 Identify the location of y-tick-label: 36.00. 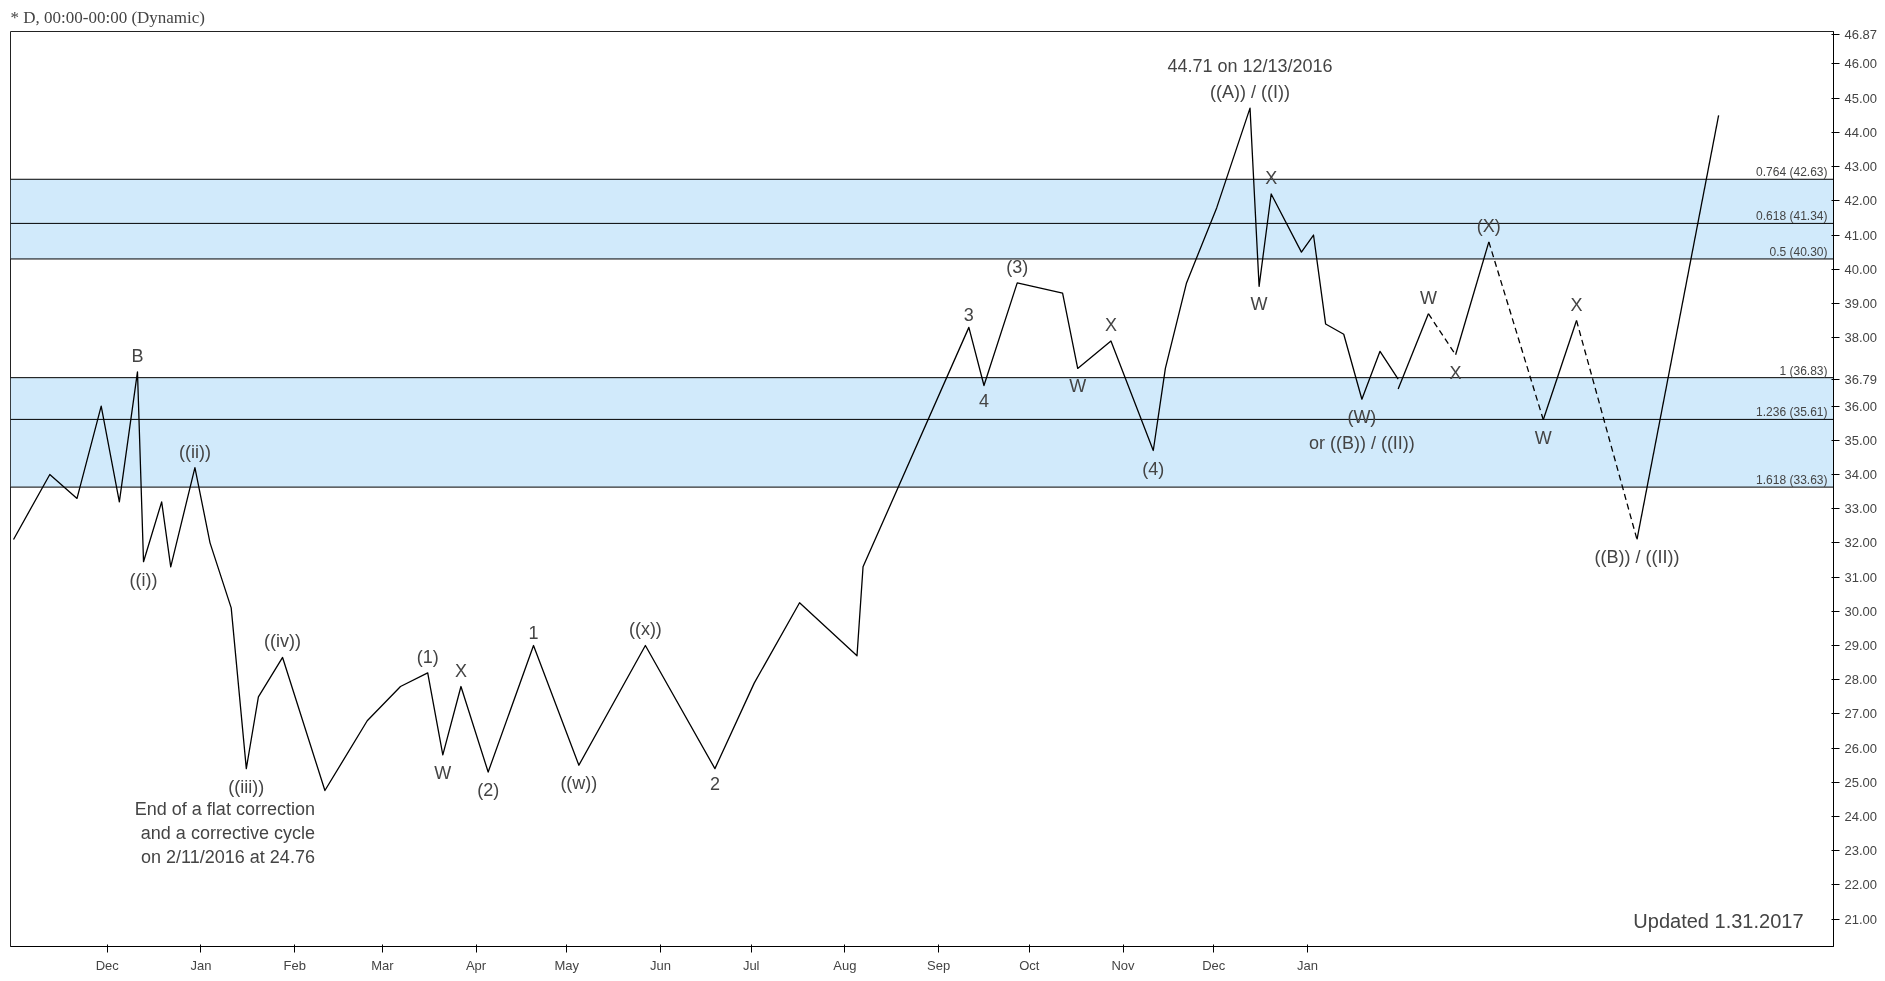
(1861, 406).